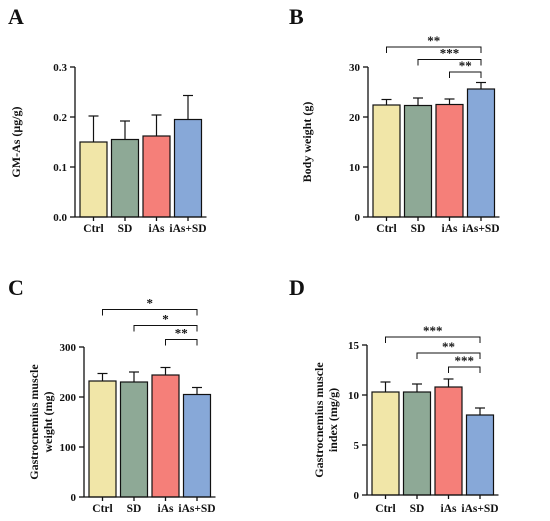 The width and height of the screenshot is (550, 521). What do you see at coordinates (60, 168) in the screenshot?
I see `y-tick-label: 0.1` at bounding box center [60, 168].